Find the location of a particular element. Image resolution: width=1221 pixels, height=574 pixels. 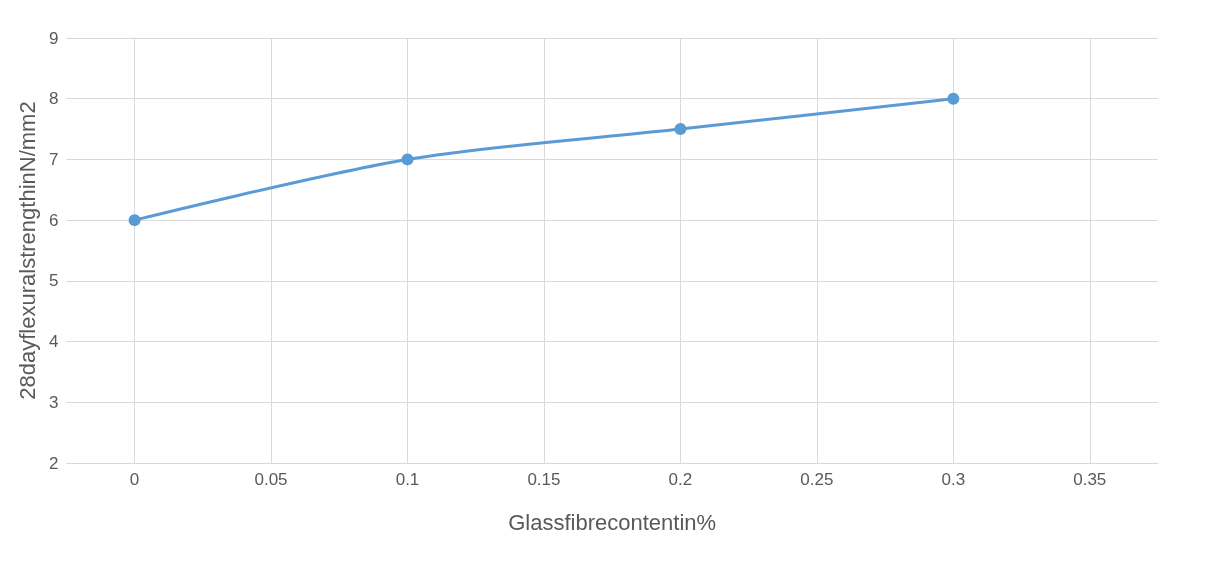

x-tick-label: 0.15 is located at coordinates (544, 479).